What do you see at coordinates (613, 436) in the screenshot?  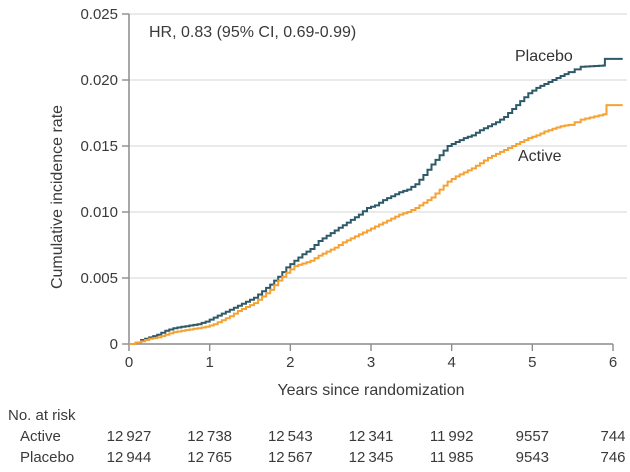 I see `risk-value: 744` at bounding box center [613, 436].